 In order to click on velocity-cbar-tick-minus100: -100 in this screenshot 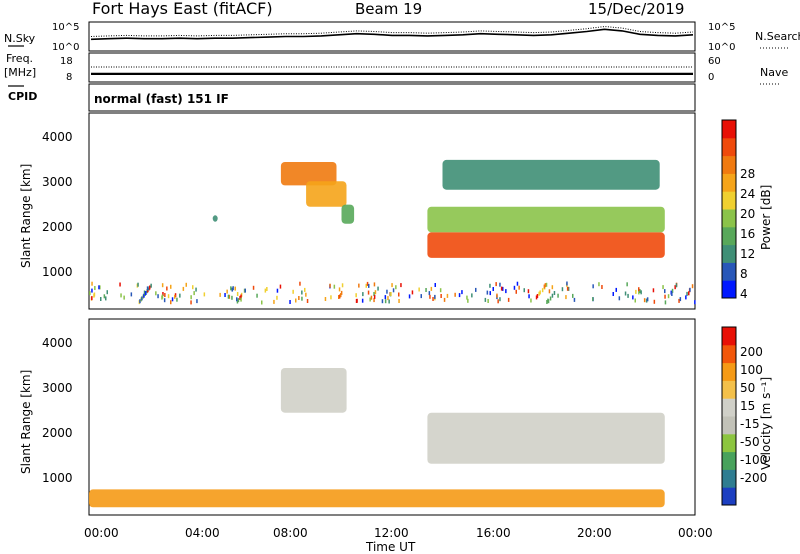, I will do `click(753, 460)`.